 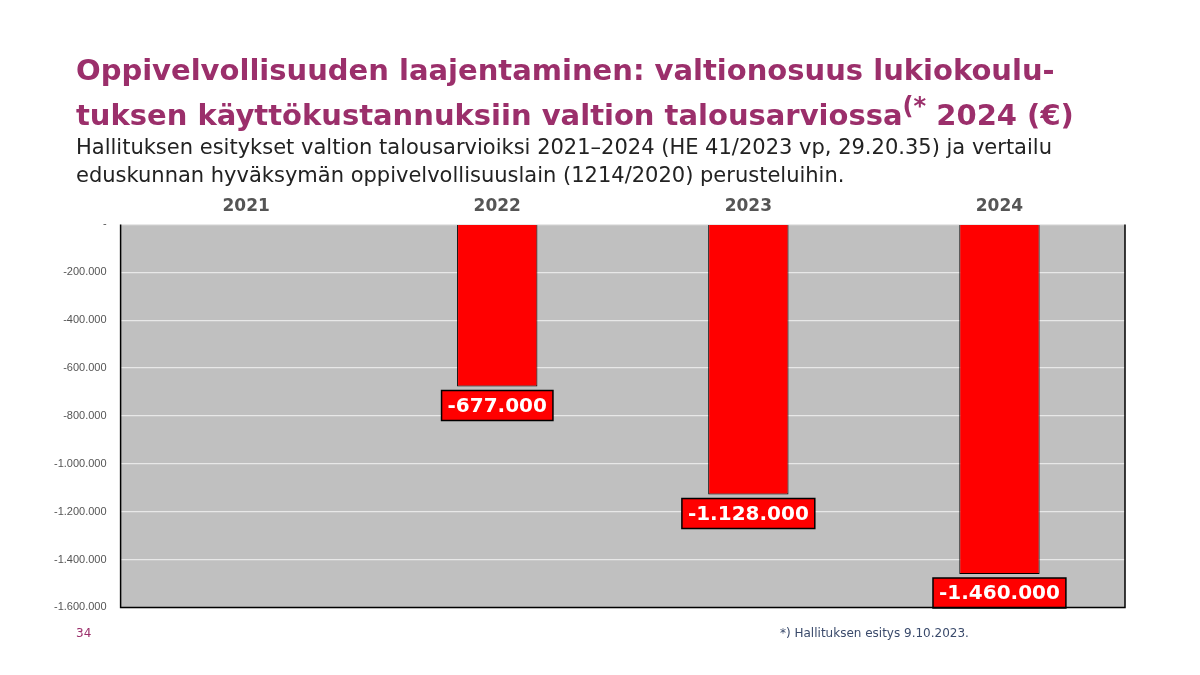 I want to click on y-tick-label: -1.400.000, so click(x=80, y=558).